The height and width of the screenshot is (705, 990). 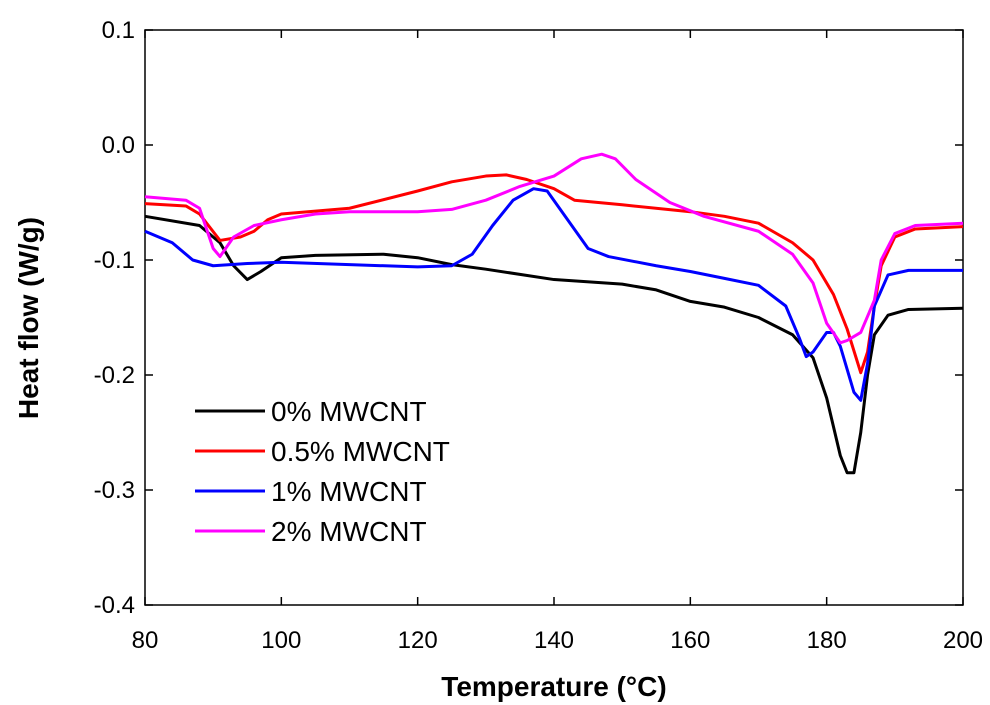 I want to click on x-tick-label: 120, so click(x=418, y=640).